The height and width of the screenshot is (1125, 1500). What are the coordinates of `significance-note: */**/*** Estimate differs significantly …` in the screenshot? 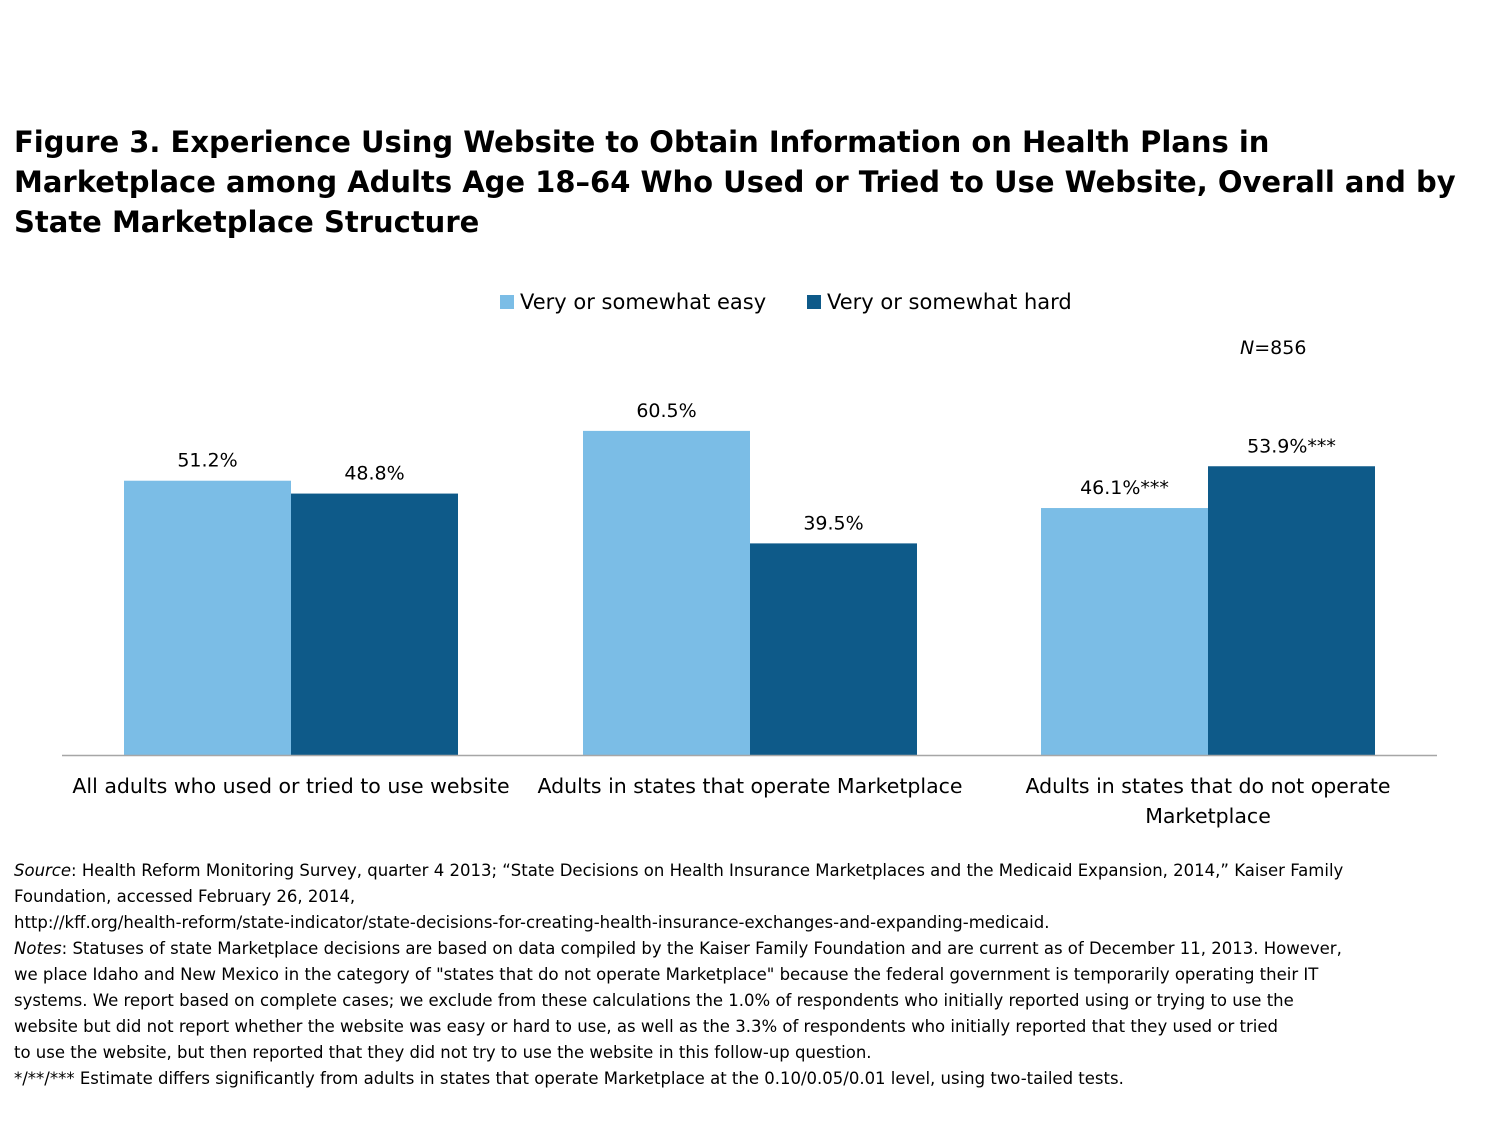 It's located at (569, 1078).